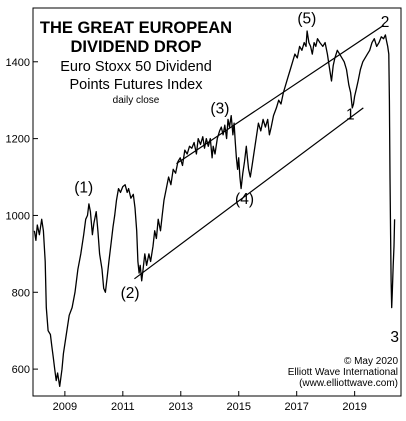  Describe the element at coordinates (135, 47) in the screenshot. I see `chart-title-line-2: DIVIDEND DROP` at that location.